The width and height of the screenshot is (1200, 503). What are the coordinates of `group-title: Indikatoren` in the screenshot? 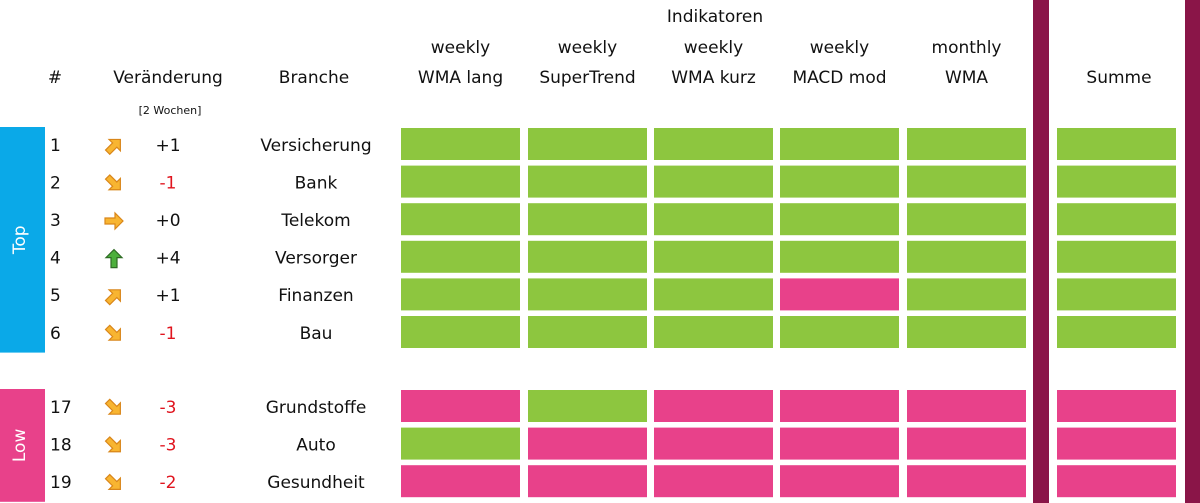 It's located at (715, 17).